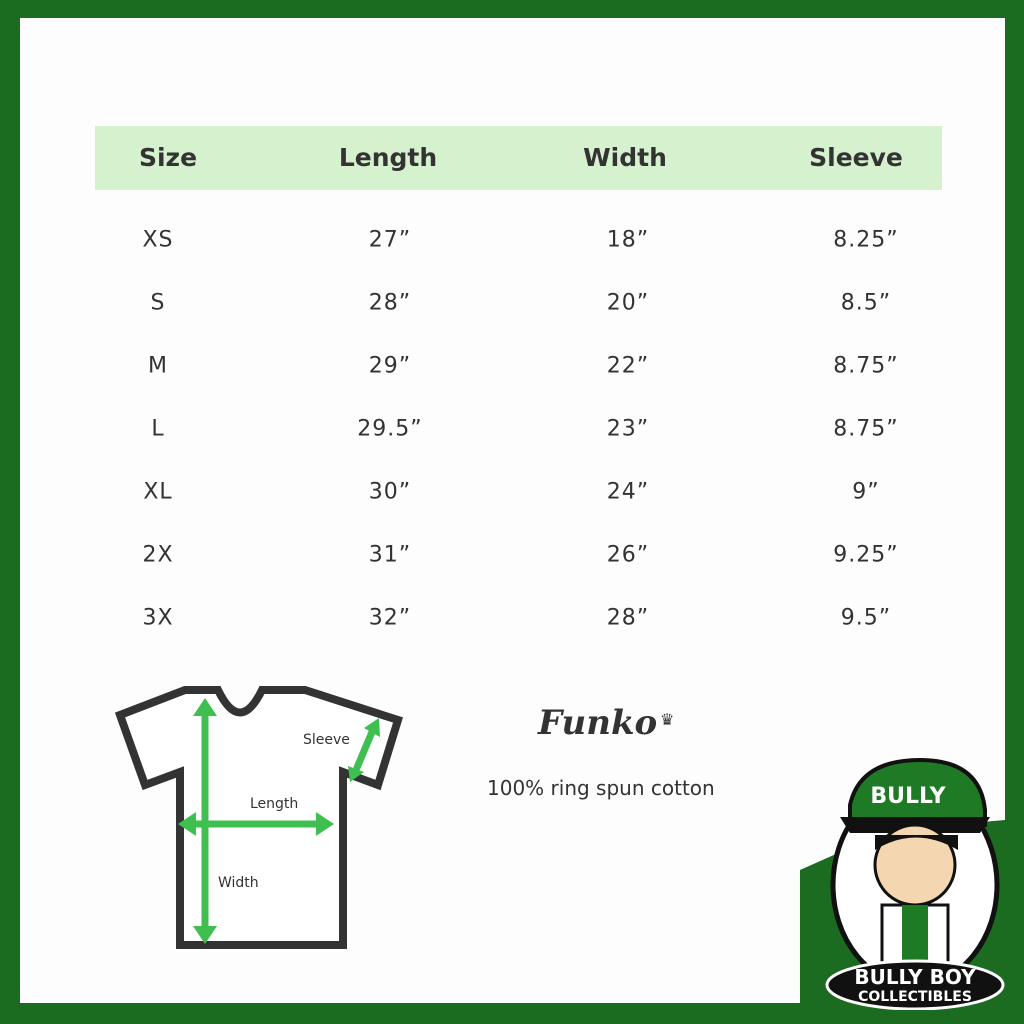 Image resolution: width=1024 pixels, height=1024 pixels. Describe the element at coordinates (628, 366) in the screenshot. I see `cell-width: 22”` at that location.